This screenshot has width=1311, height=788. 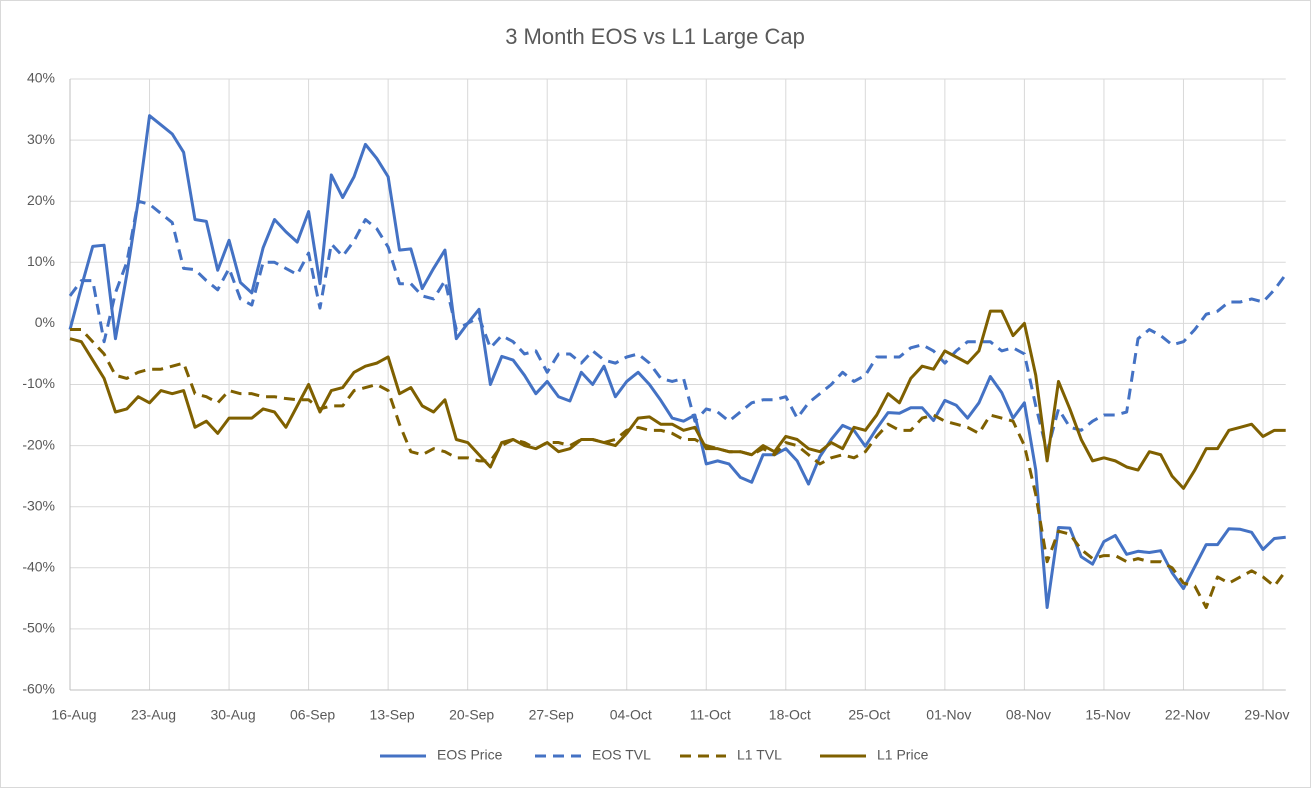 What do you see at coordinates (790, 715) in the screenshot?
I see `x-tick-label: 18-Oct` at bounding box center [790, 715].